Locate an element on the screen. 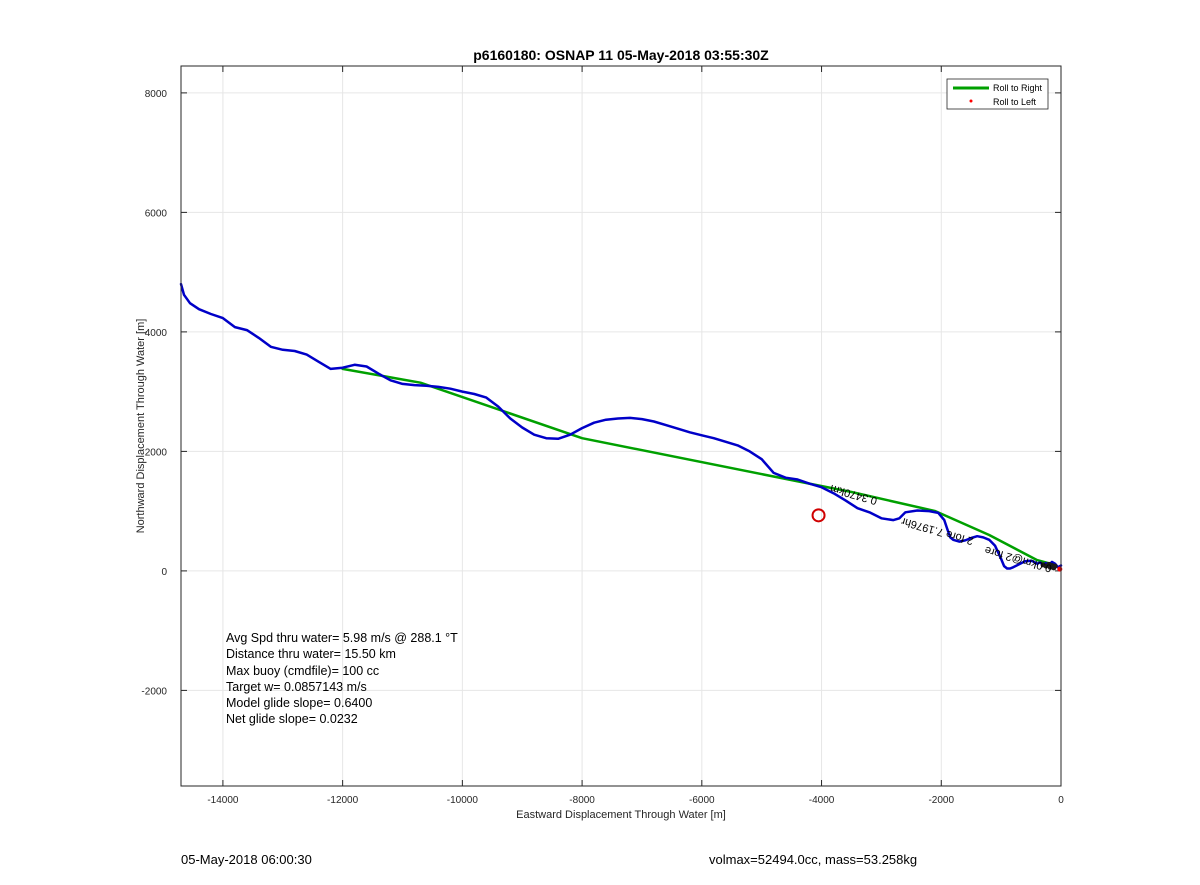 Image resolution: width=1200 pixels, height=885 pixels. x-tick-label: -14000 is located at coordinates (223, 800).